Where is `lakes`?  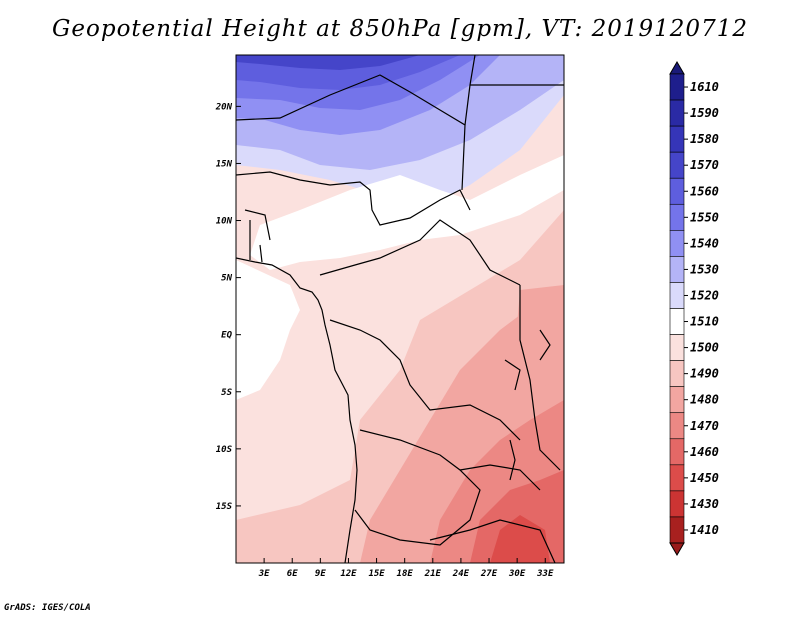 lakes is located at coordinates (527, 405).